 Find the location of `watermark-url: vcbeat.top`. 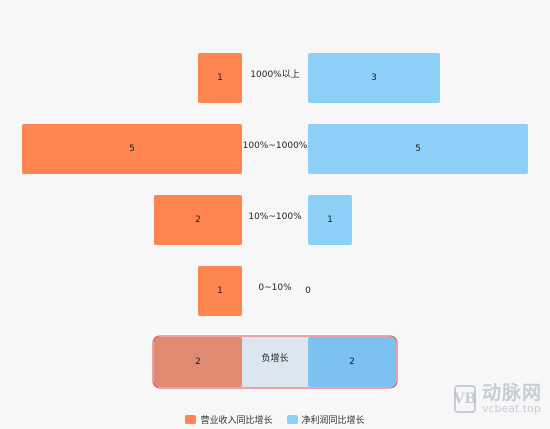

watermark-url: vcbeat.top is located at coordinates (511, 408).